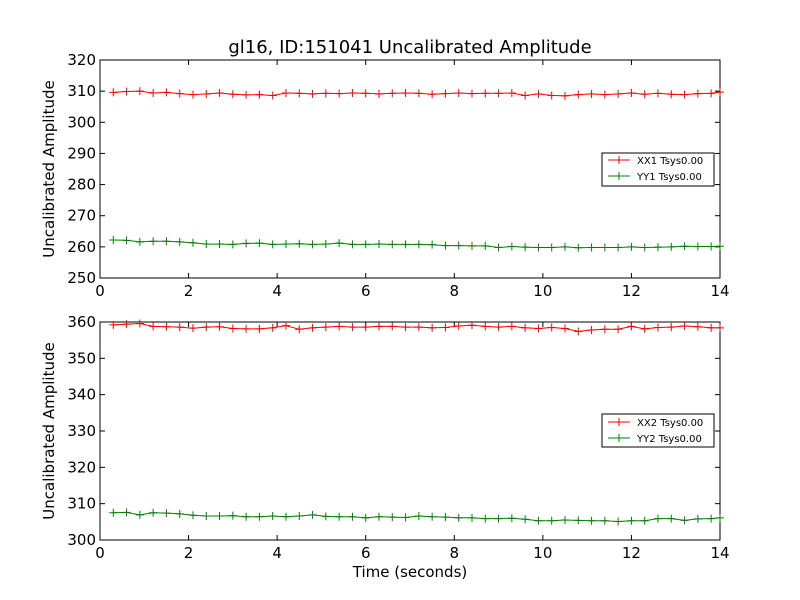  What do you see at coordinates (658, 430) in the screenshot?
I see `bottom-legend-box` at bounding box center [658, 430].